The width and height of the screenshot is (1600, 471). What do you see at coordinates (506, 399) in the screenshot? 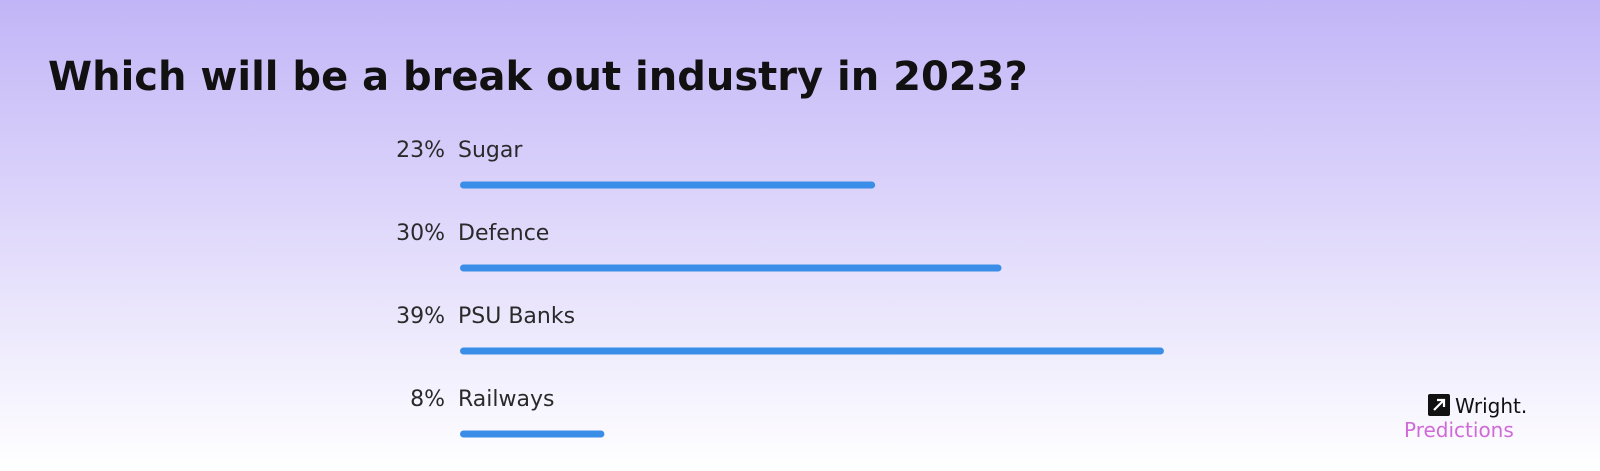
I see `option-label: Railways` at bounding box center [506, 399].